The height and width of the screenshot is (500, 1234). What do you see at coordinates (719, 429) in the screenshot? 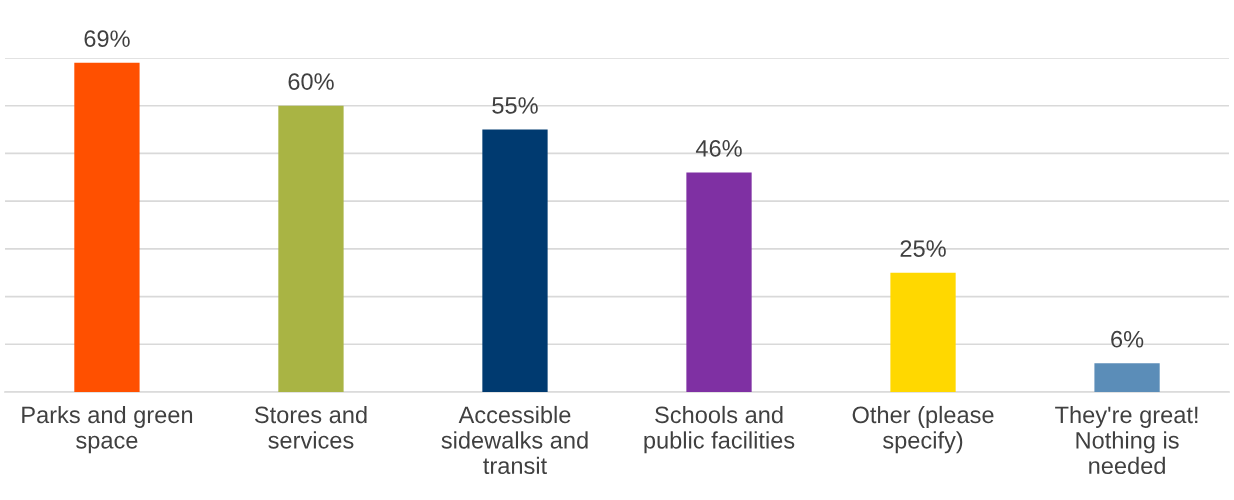
I see `x-tick-label: Schools and public facilities` at bounding box center [719, 429].